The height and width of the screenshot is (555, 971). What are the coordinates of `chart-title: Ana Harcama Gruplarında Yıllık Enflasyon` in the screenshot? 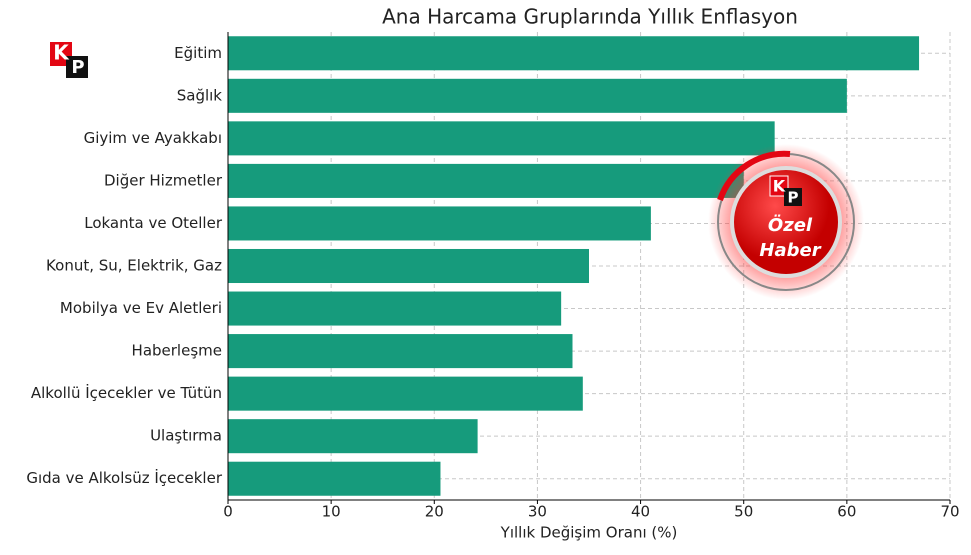 It's located at (590, 17).